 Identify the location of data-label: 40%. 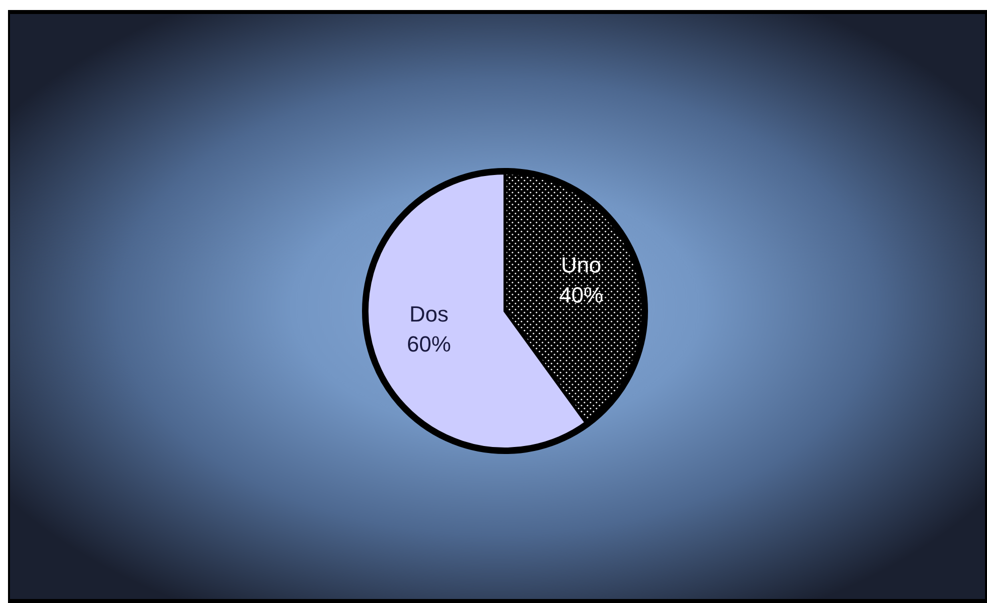
(581, 295).